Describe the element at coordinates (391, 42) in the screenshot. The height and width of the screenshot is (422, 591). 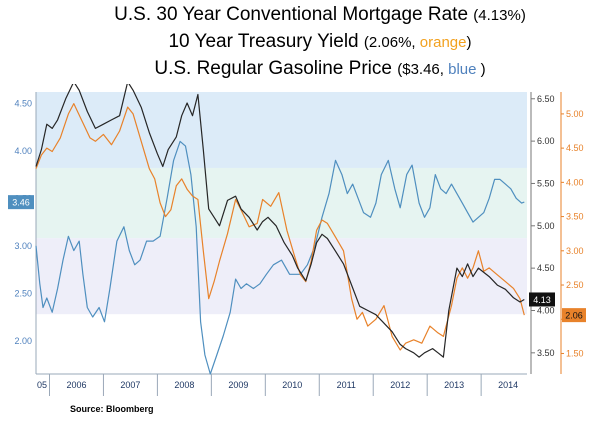
I see `title-treasury-value: (2.06%,` at that location.